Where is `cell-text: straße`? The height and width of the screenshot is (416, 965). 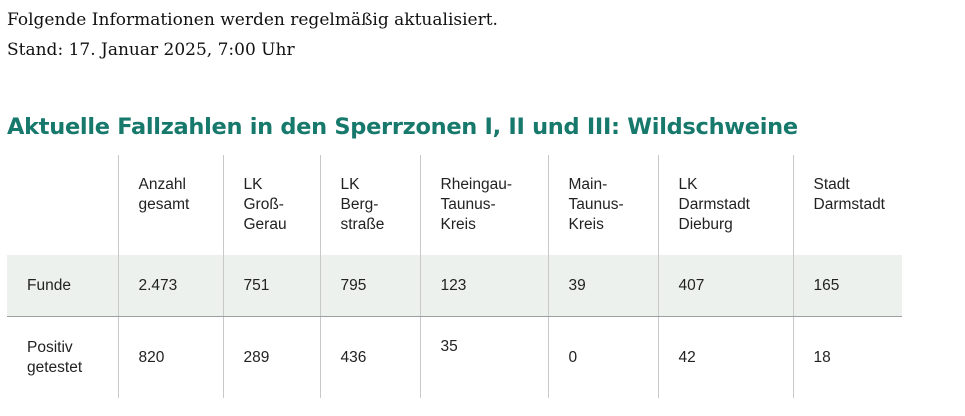 cell-text: straße is located at coordinates (362, 224).